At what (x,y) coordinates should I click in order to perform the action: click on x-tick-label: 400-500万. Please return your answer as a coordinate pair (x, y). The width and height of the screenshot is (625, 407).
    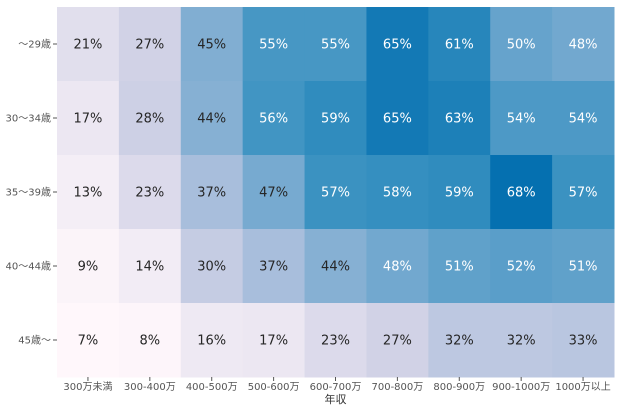
    Looking at the image, I should click on (212, 387).